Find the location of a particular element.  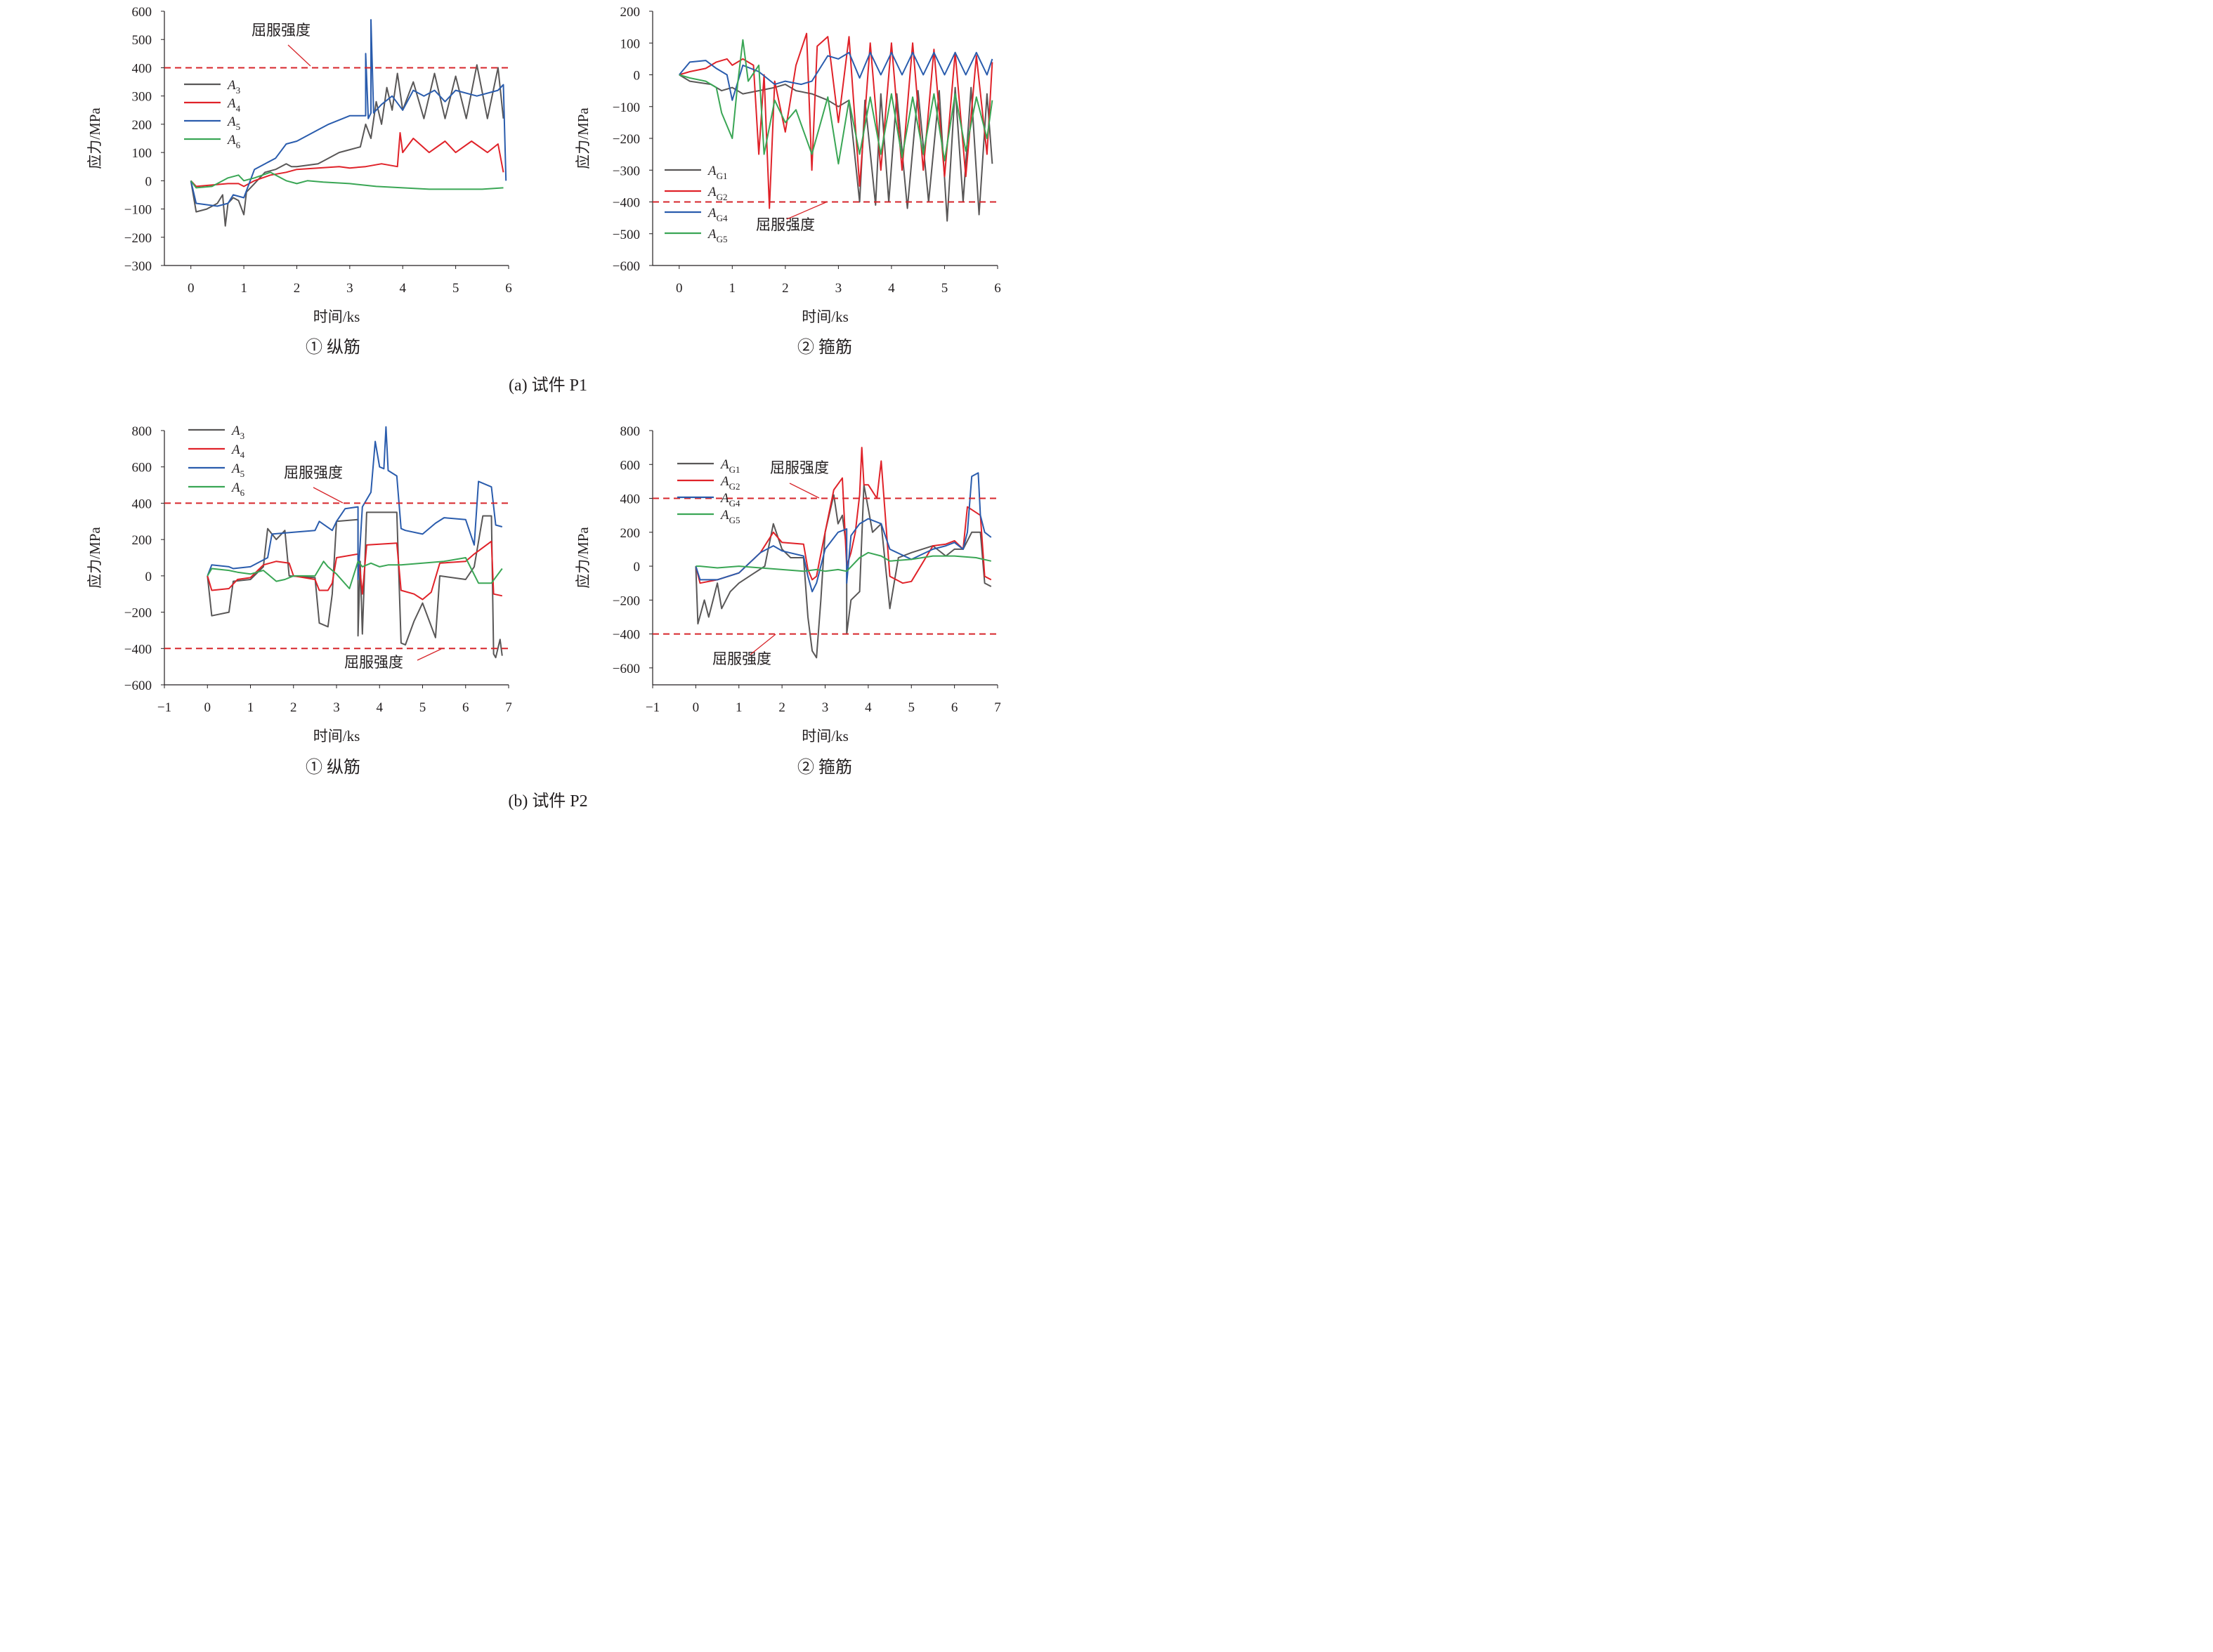

legend-label-subscript: 6 is located at coordinates (238, 145).